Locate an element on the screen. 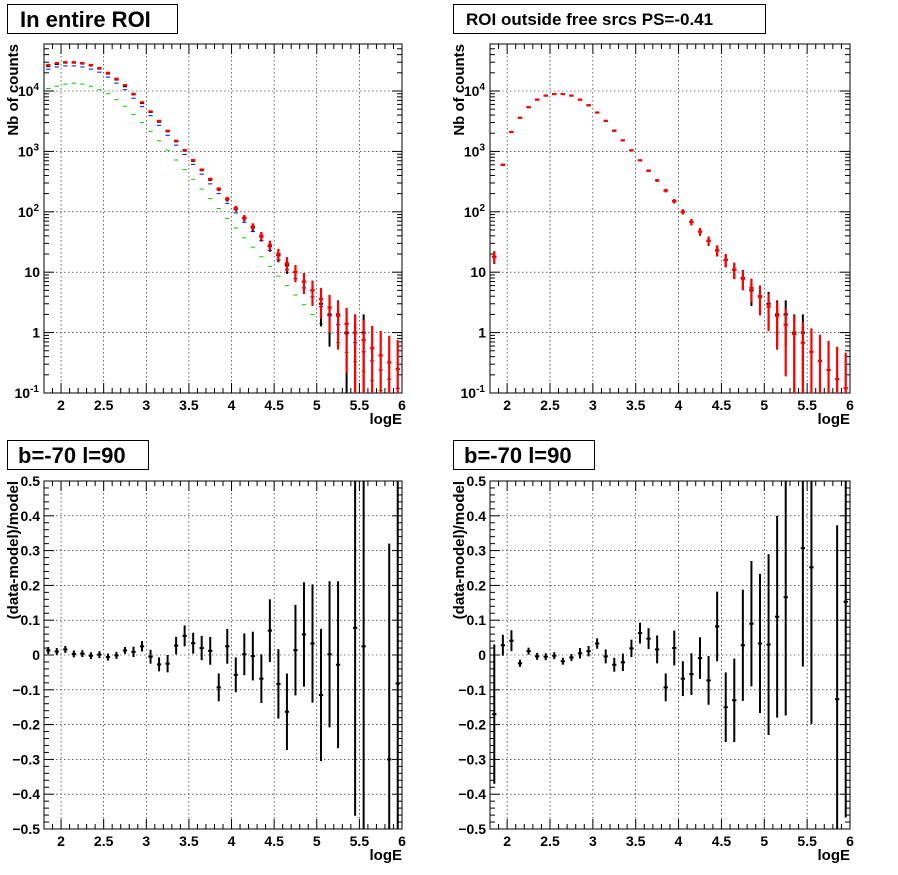  y-tick-label: −0.4 is located at coordinates (472, 794).